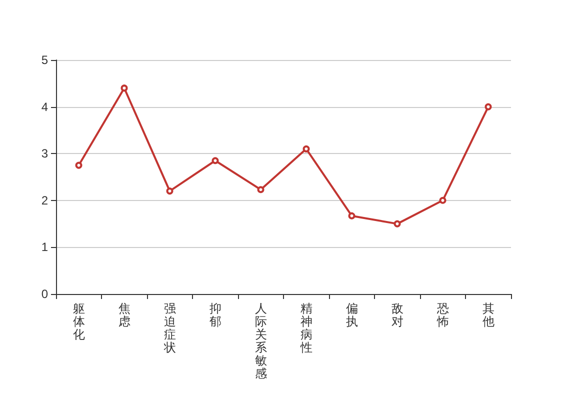  I want to click on x-tick-label: 精神病性, so click(305, 328).